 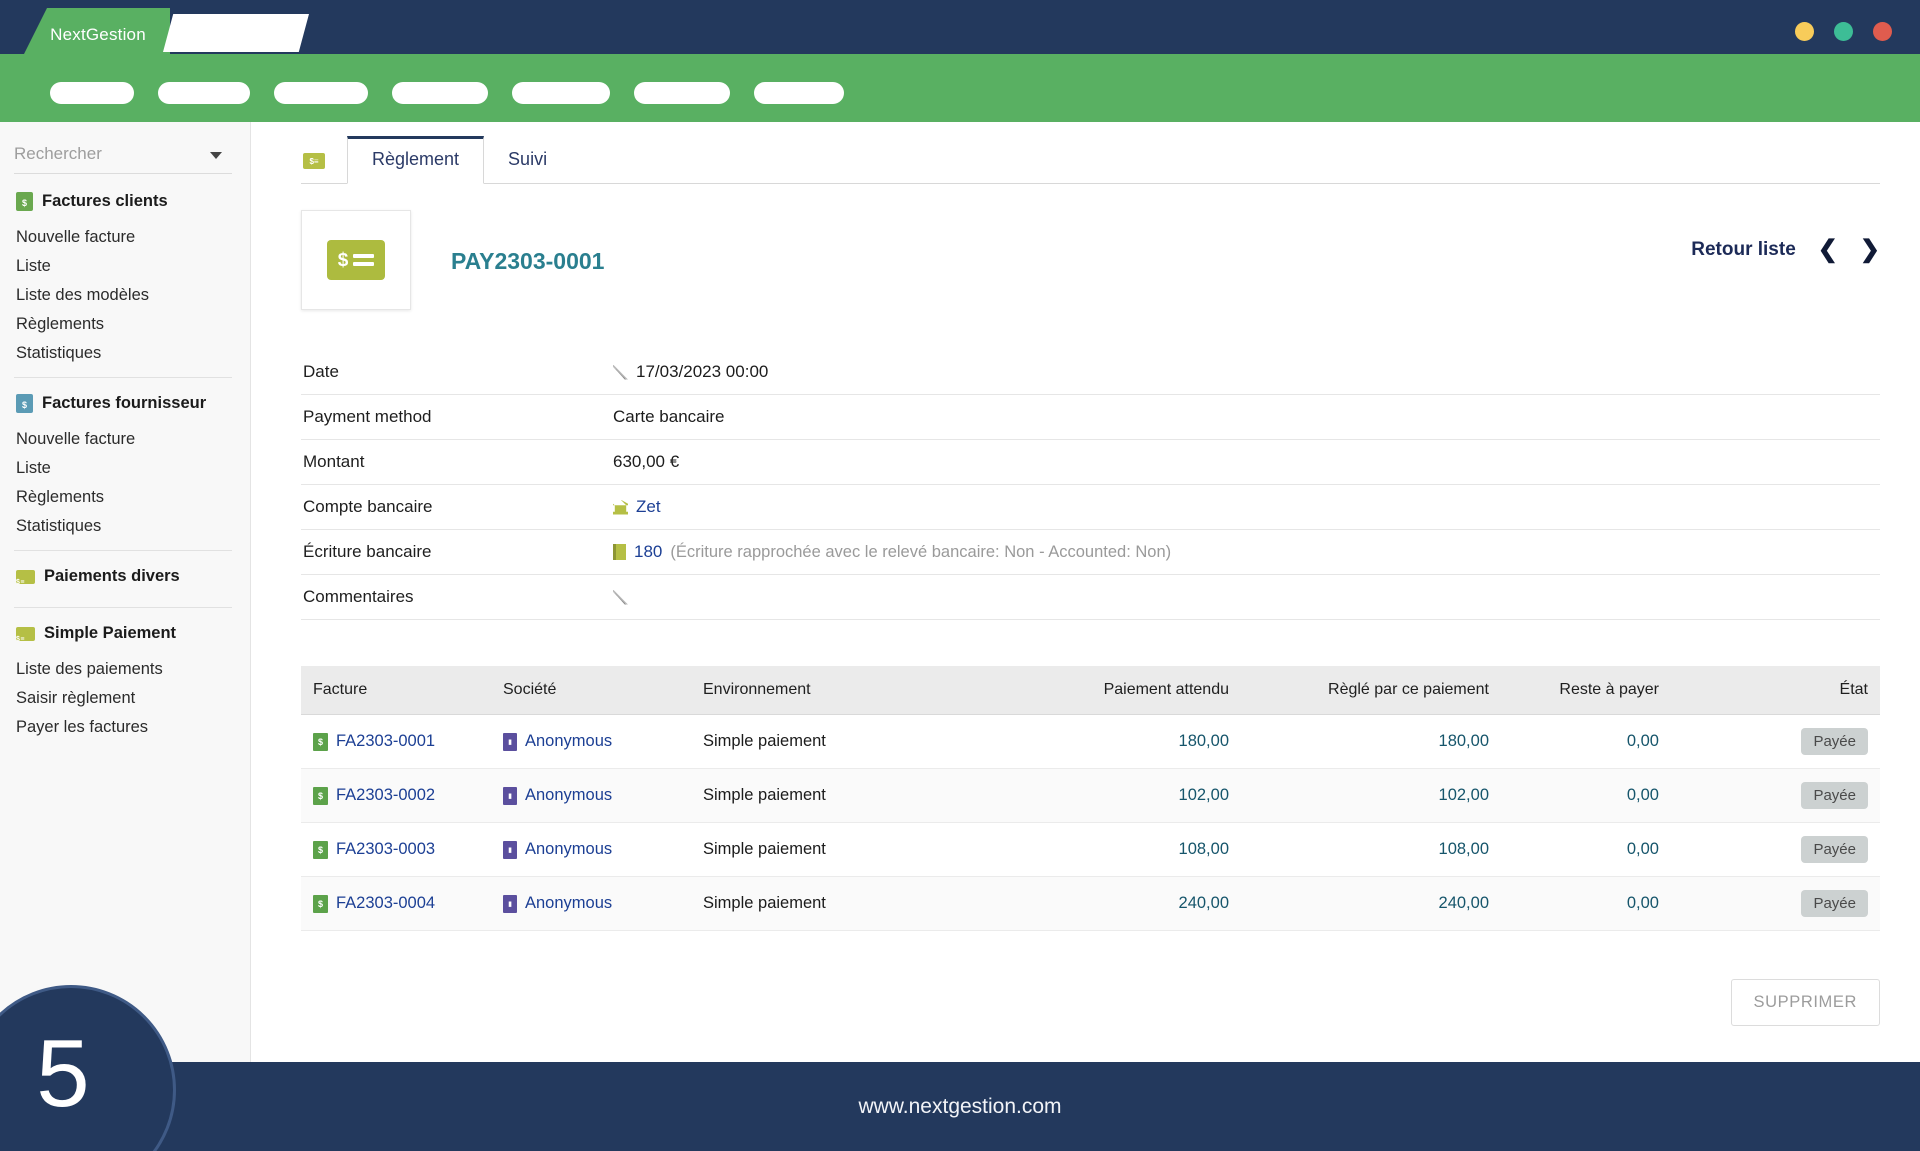 What do you see at coordinates (1827, 249) in the screenshot?
I see `chevron-left-icon: ❮` at bounding box center [1827, 249].